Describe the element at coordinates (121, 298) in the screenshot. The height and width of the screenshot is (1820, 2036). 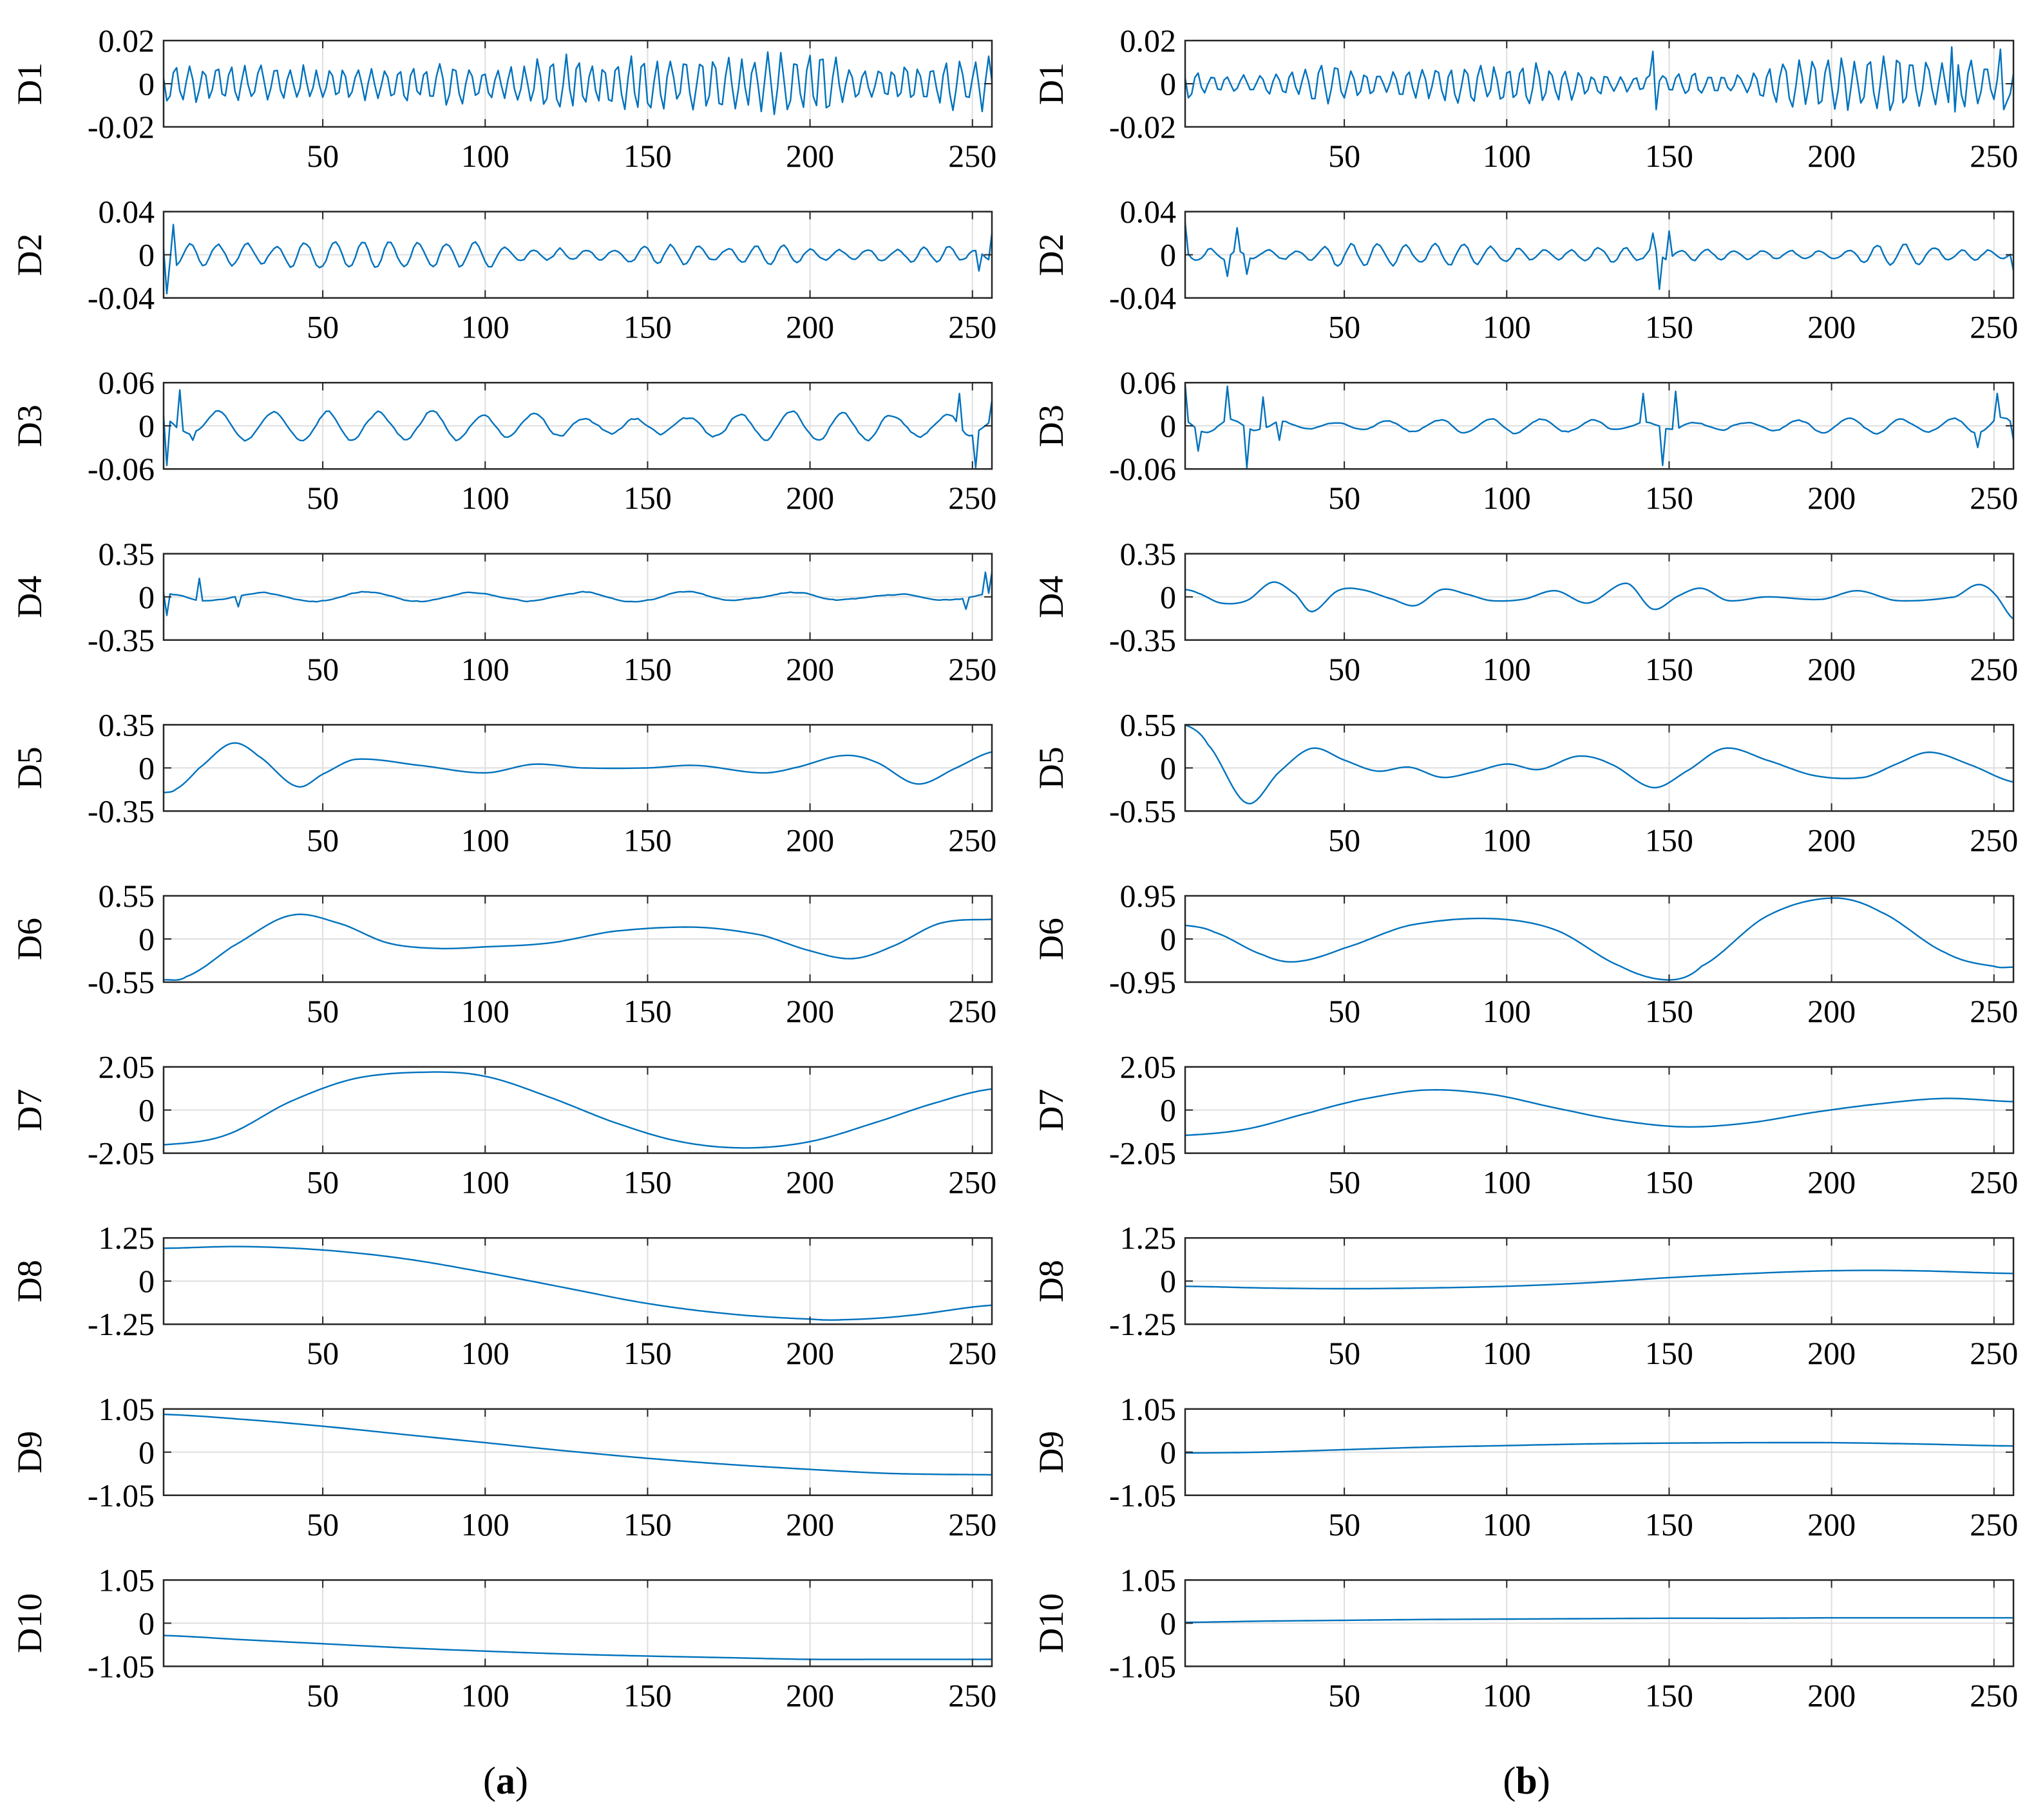
I see `y-tick-label: -0.04` at that location.